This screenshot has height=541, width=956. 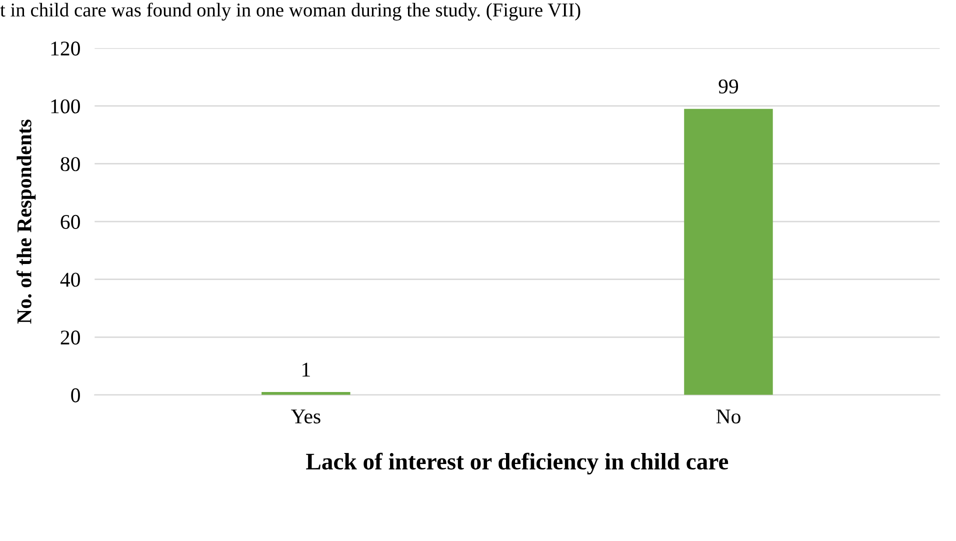 I want to click on y-tick-label: 80, so click(x=70, y=164).